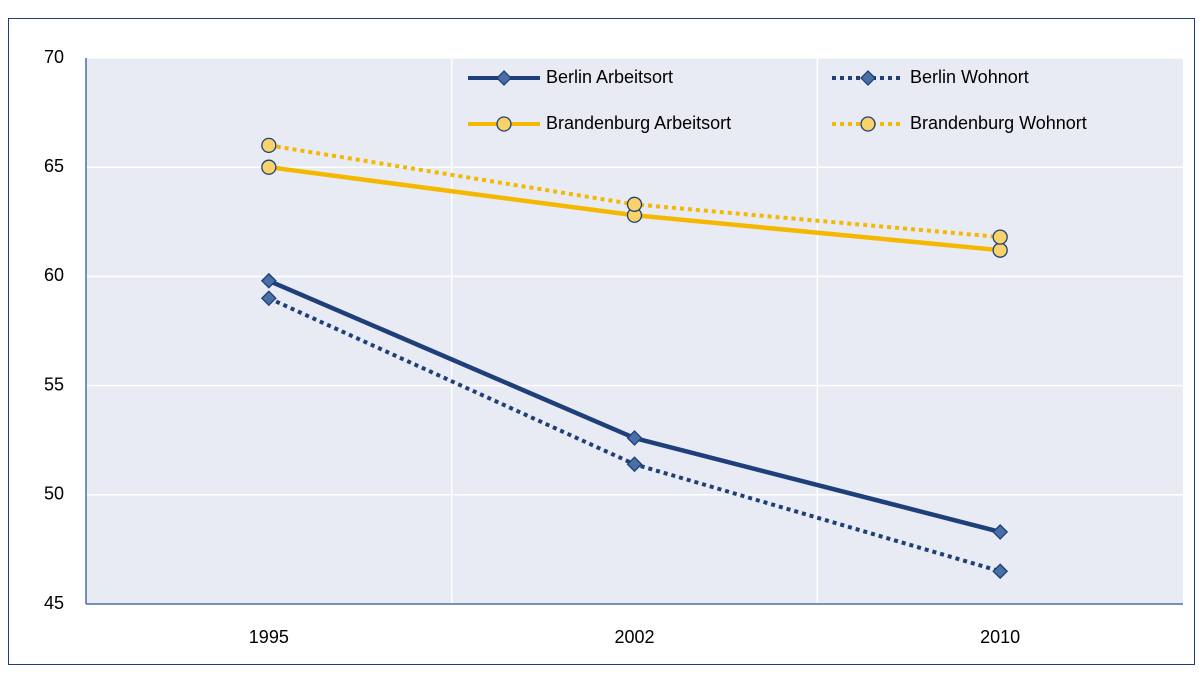  I want to click on y-tick-label: 45, so click(54, 603).